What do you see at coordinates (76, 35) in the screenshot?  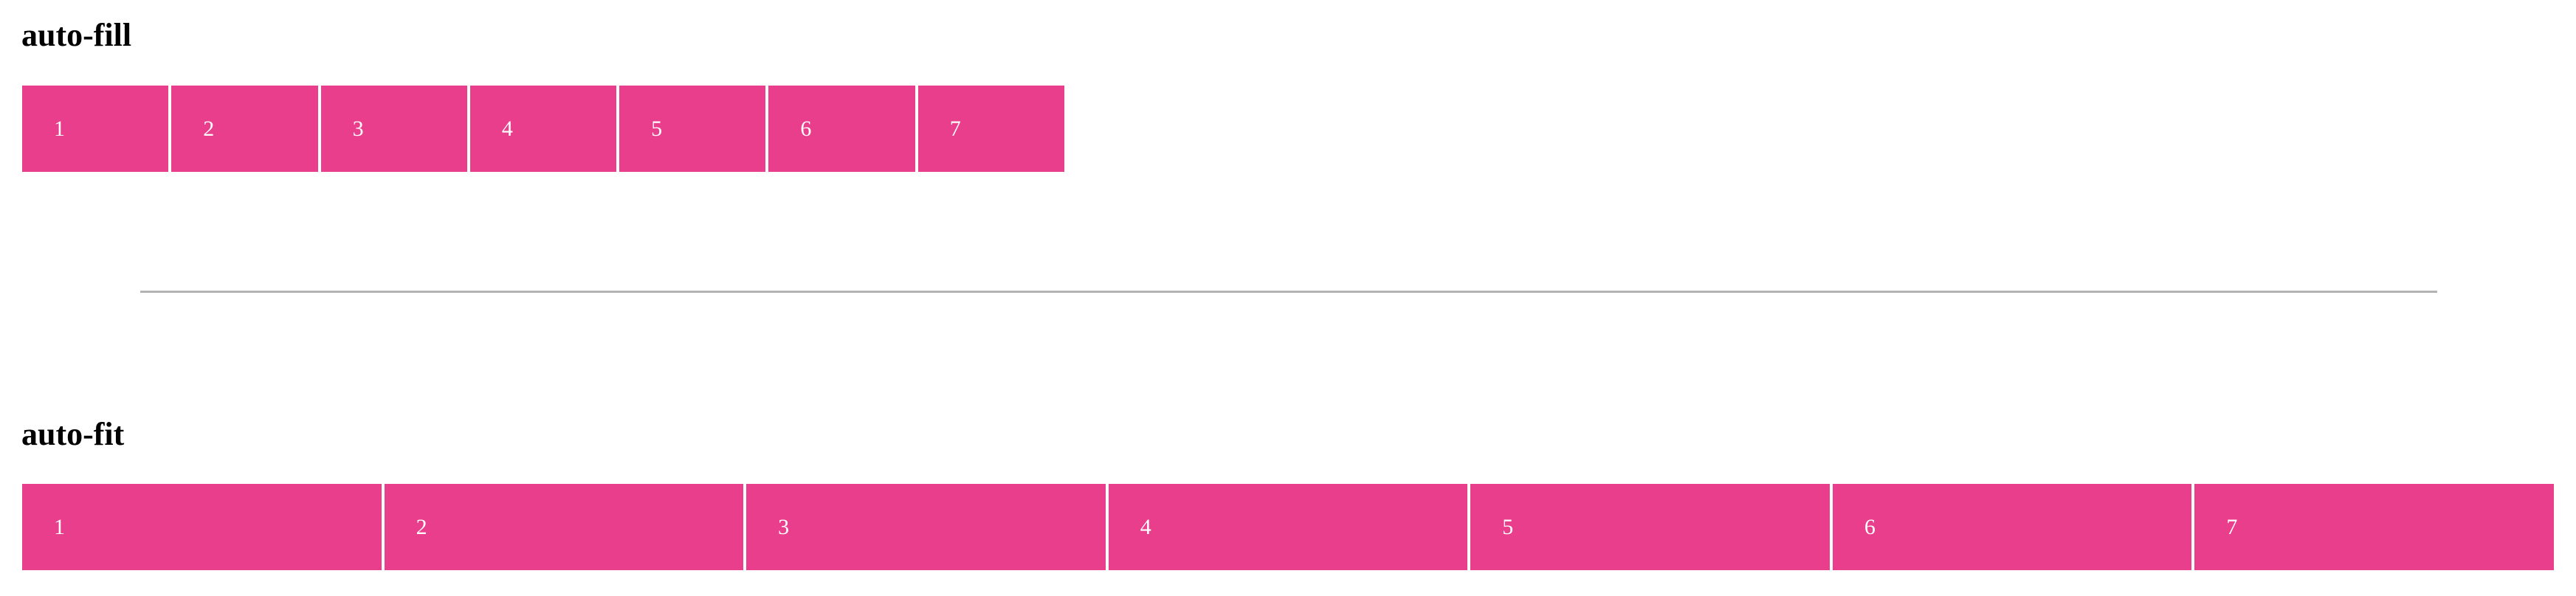 I see `auto-fill-heading: auto-fill` at bounding box center [76, 35].